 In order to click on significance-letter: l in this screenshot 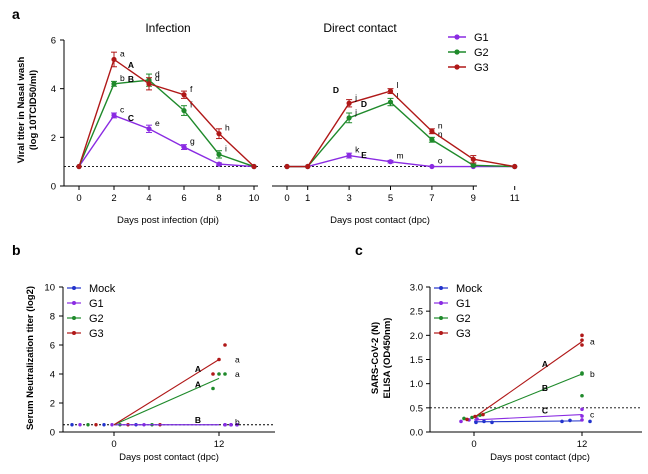, I will do `click(398, 85)`.